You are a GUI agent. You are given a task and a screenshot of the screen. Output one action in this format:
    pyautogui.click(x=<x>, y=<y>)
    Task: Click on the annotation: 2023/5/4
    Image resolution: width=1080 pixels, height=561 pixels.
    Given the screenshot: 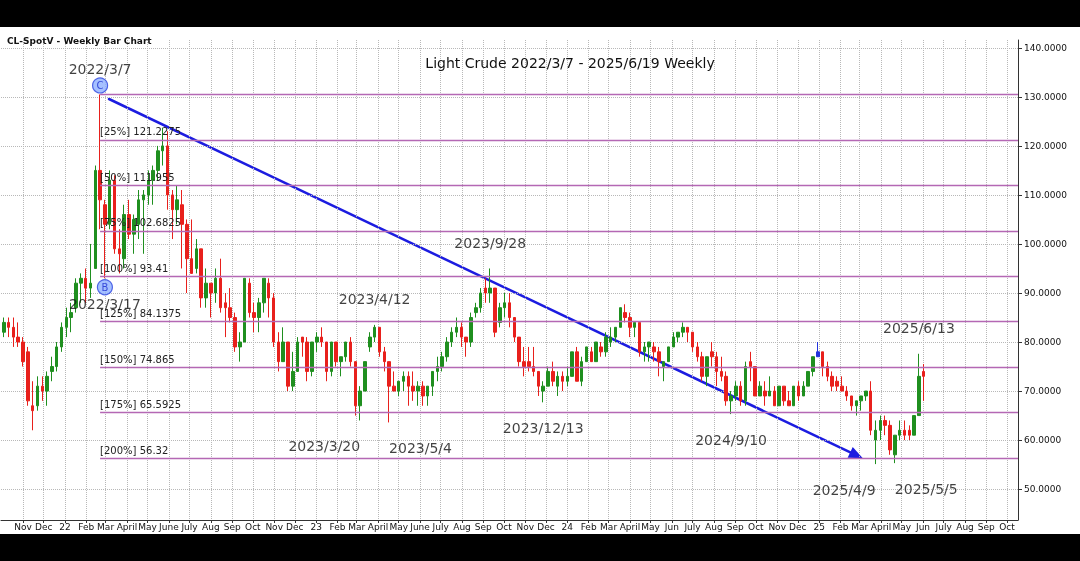 What is the action you would take?
    pyautogui.click(x=421, y=447)
    